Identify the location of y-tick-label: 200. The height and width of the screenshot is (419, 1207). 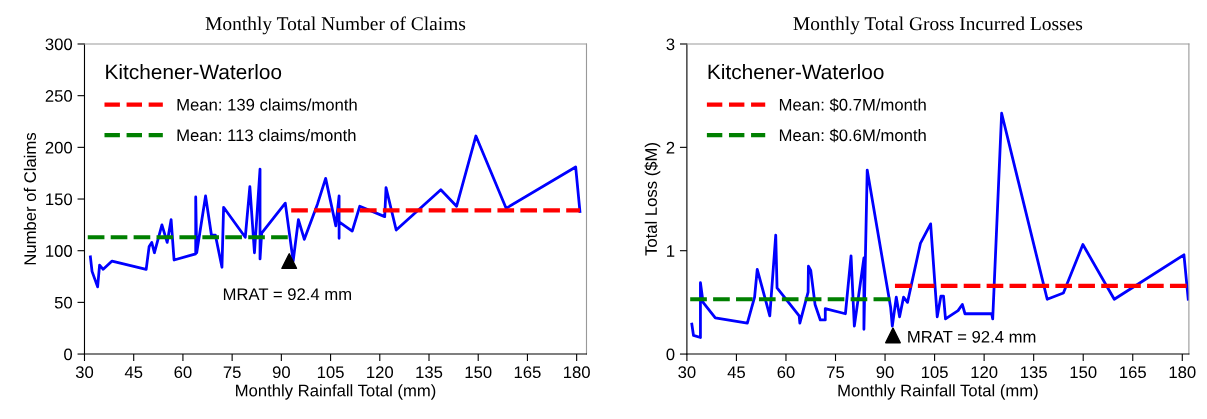
(59, 147).